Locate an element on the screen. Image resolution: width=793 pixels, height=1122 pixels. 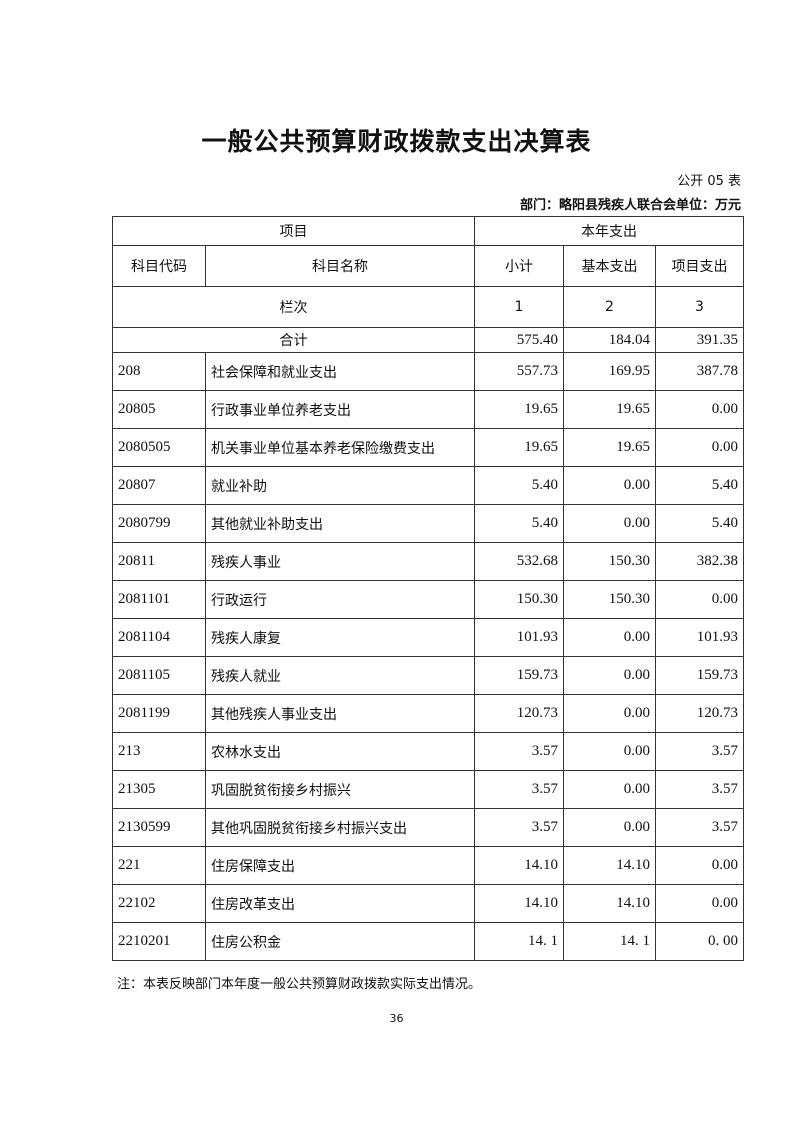
cell-name: 其他巩固脱贫衔接乡村振兴支出 is located at coordinates (340, 827).